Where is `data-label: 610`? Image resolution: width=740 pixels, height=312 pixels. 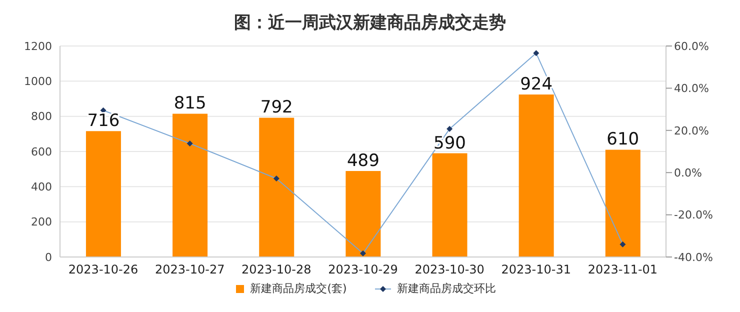
data-label: 610 is located at coordinates (623, 140).